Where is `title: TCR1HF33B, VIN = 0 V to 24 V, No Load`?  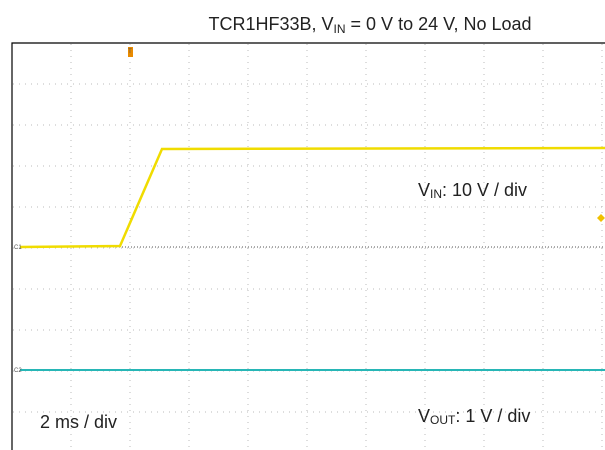
title: TCR1HF33B, VIN = 0 V to 24 V, No Load is located at coordinates (369, 25).